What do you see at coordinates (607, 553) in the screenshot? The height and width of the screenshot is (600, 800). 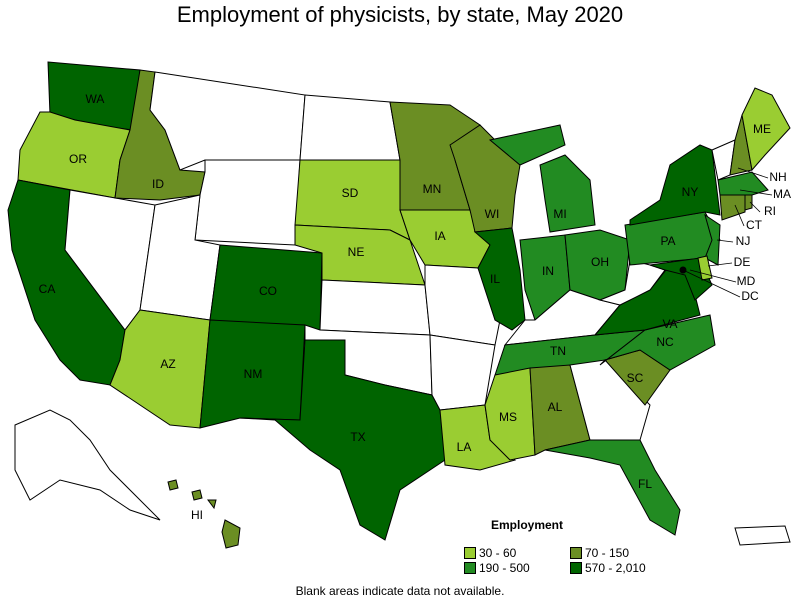 I see `legend-label: 70 - 150` at bounding box center [607, 553].